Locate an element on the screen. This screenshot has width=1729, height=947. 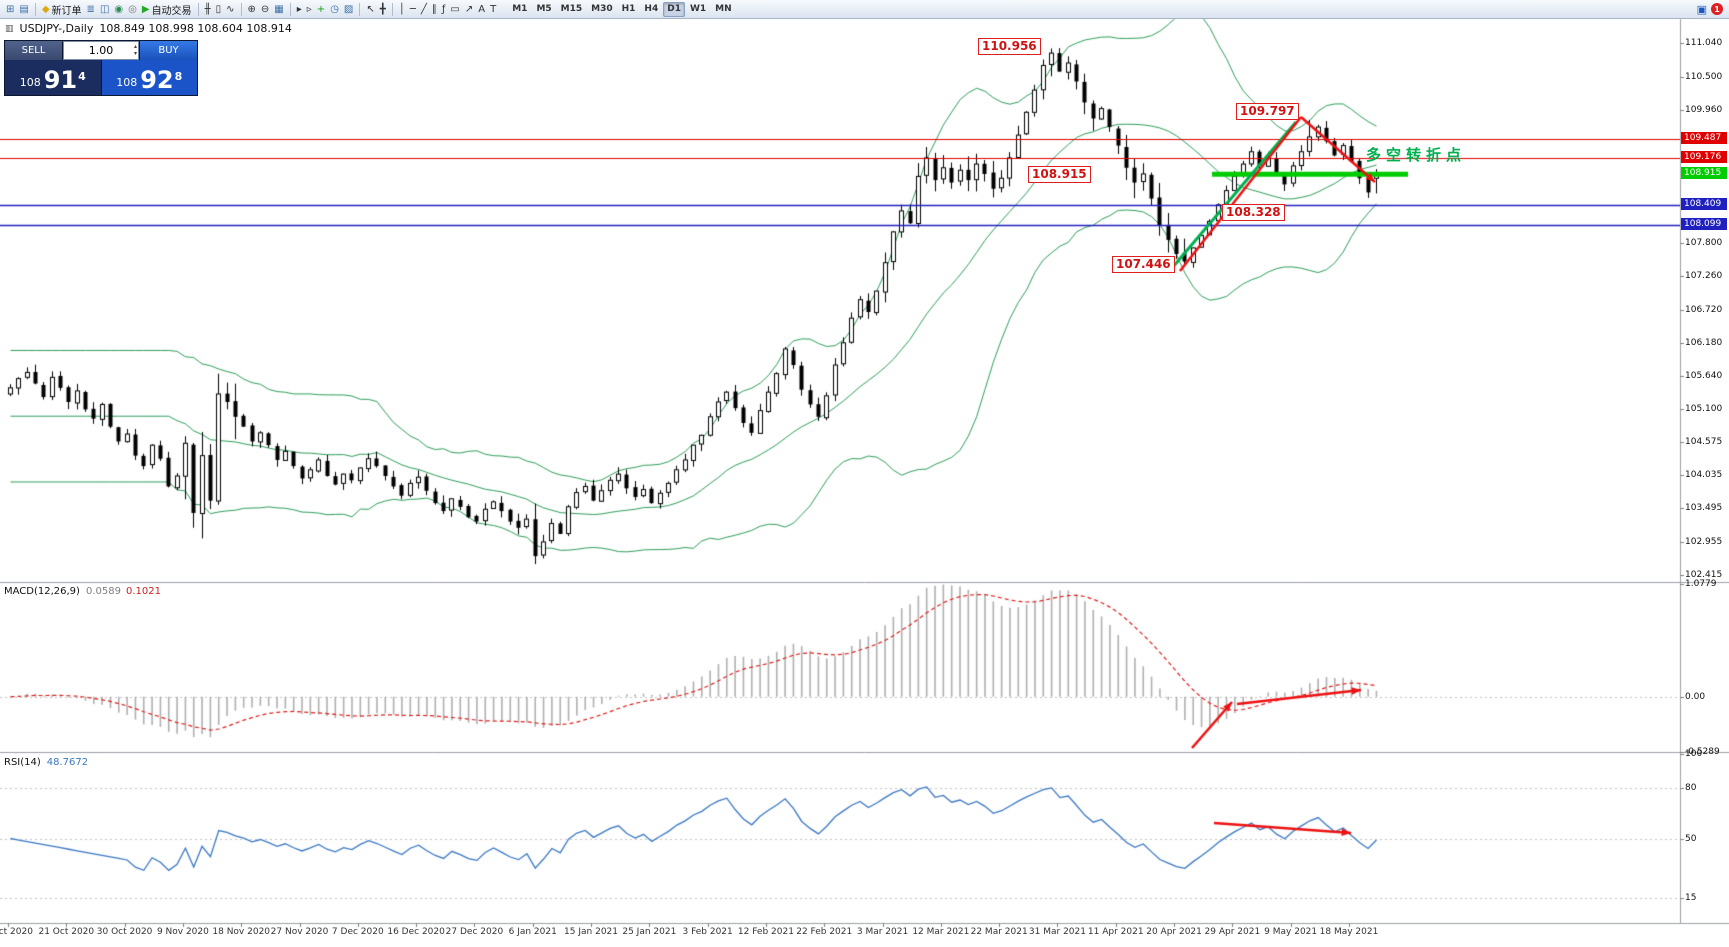
chart-shift-button: ▹ is located at coordinates (309, 9).